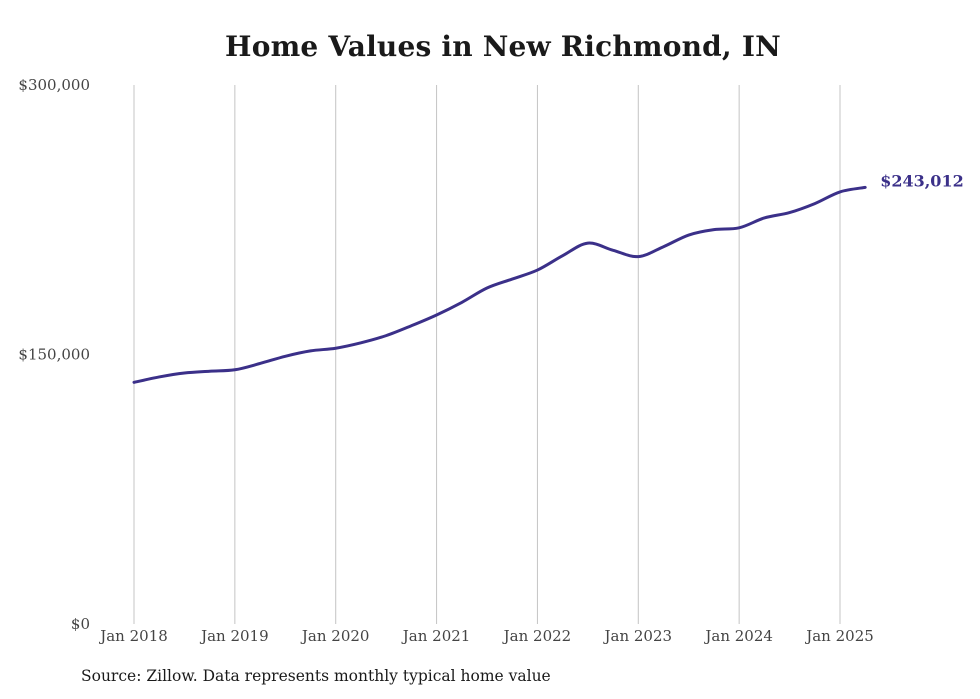  I want to click on series-end-value-label: $243,012, so click(922, 180).